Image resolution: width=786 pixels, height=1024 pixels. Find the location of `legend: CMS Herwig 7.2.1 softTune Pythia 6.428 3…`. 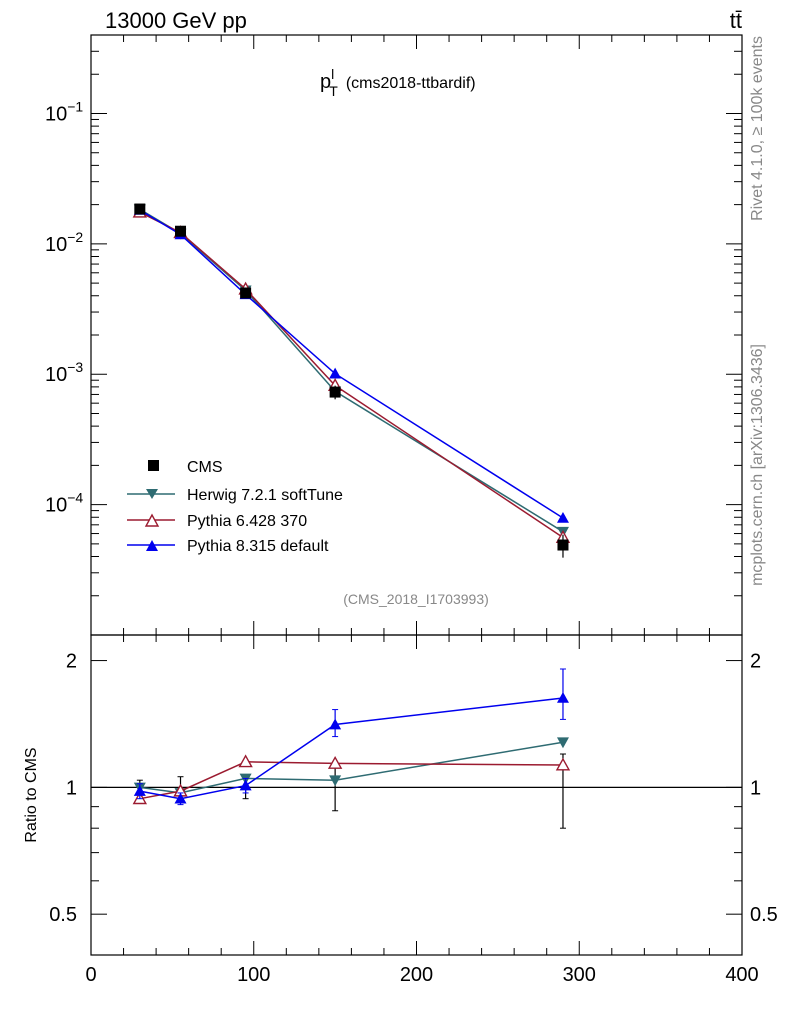

legend: CMS Herwig 7.2.1 softTune Pythia 6.428 3… is located at coordinates (235, 507).